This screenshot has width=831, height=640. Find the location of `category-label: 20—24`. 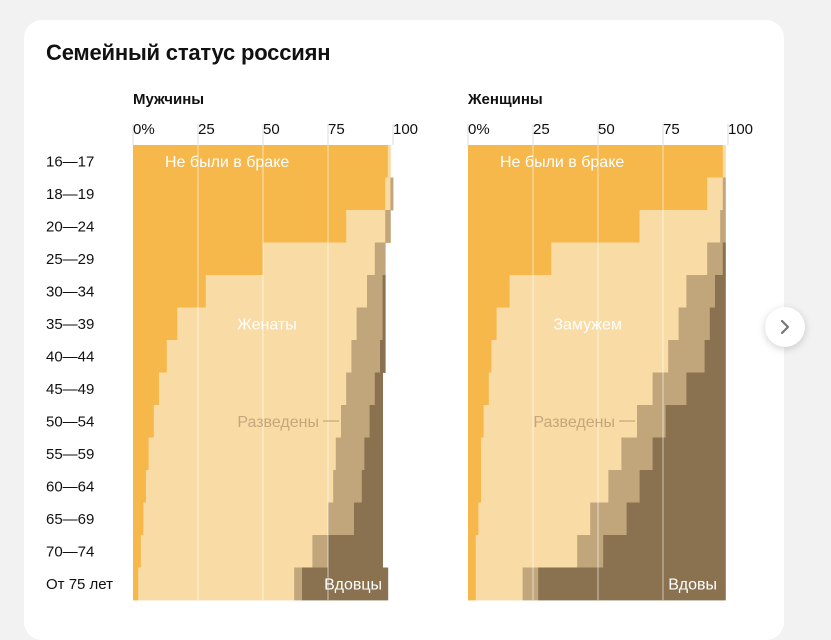

category-label: 20—24 is located at coordinates (70, 226).